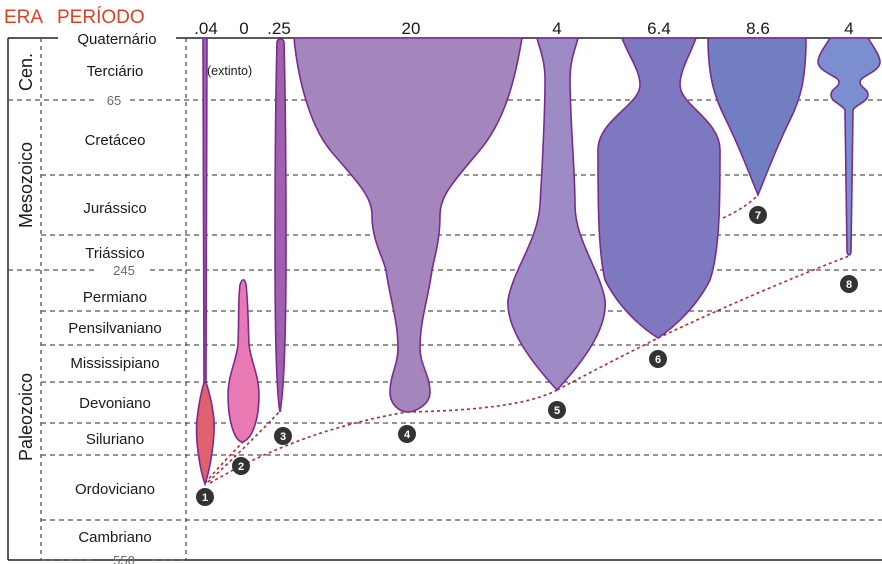  What do you see at coordinates (26, 417) in the screenshot?
I see `era-label-paleozoic: Paleozoico` at bounding box center [26, 417].